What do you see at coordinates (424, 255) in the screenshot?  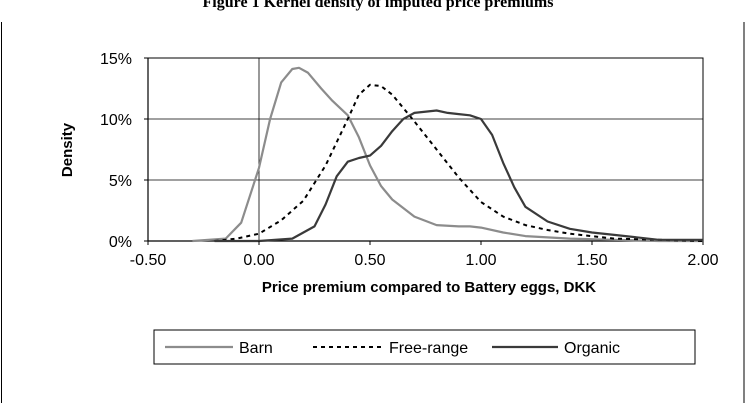 I see `x-tick-labels: -0.50 0.00 0.50 1.00 1.50 2.00` at bounding box center [424, 255].